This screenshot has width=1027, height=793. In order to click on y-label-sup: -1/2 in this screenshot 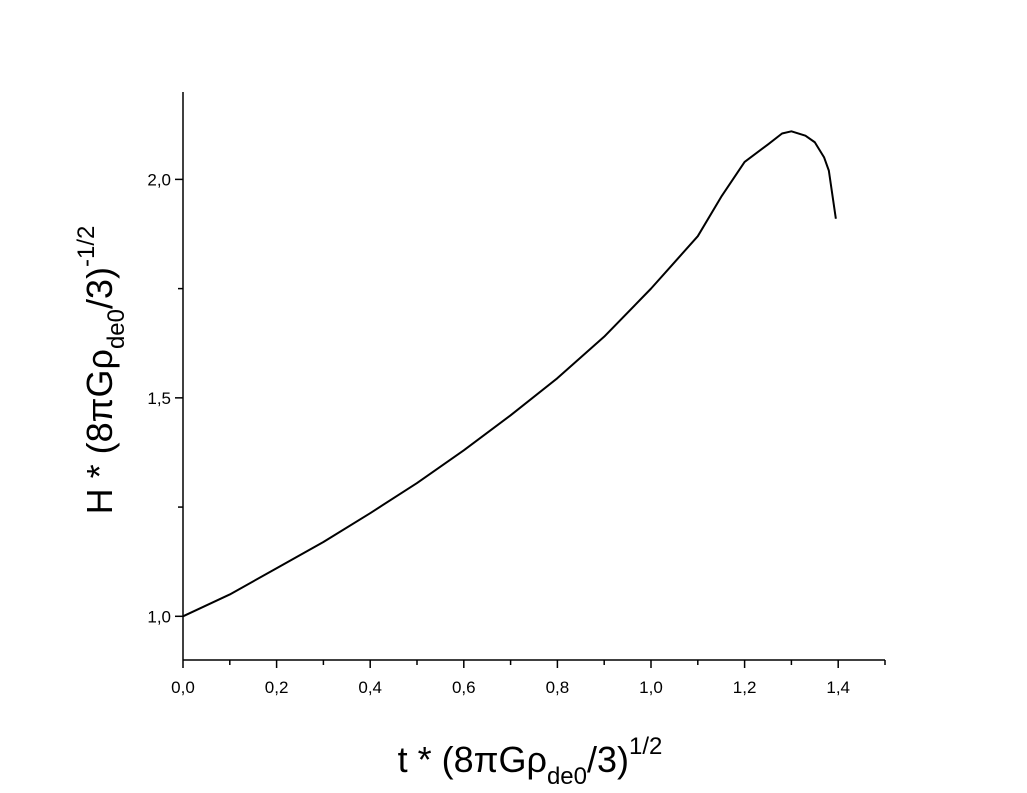, I will do `click(86, 246)`.